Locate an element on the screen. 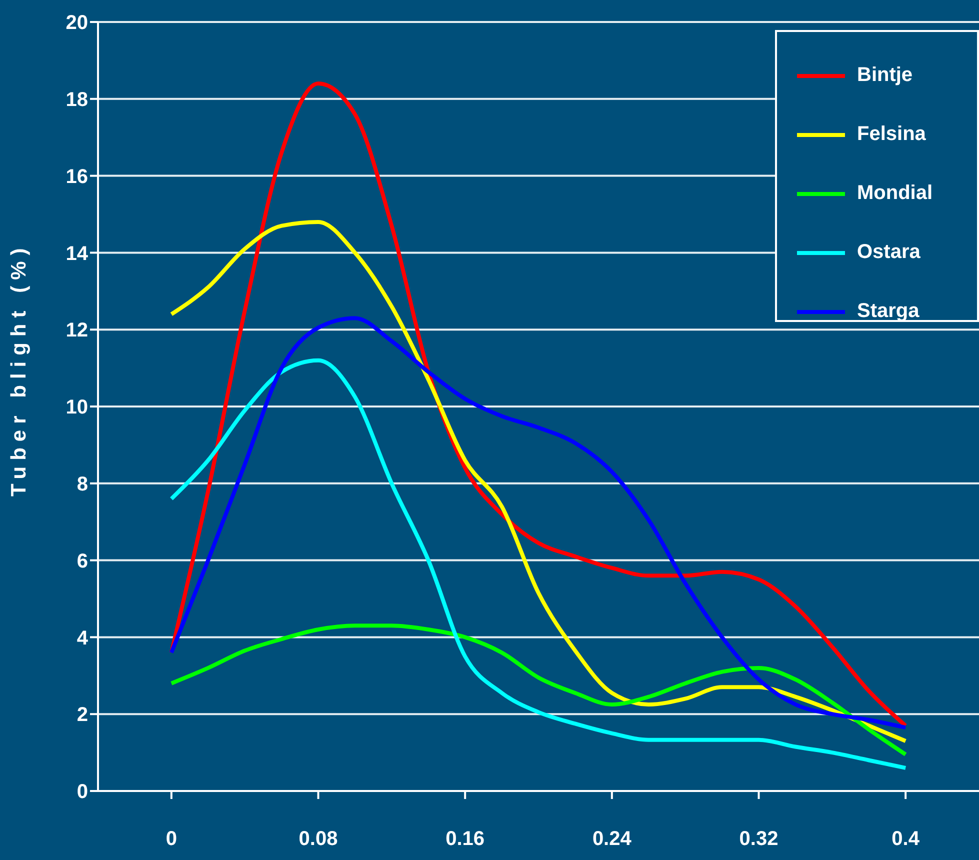 The width and height of the screenshot is (979, 860). y-tick-label: 12 is located at coordinates (77, 331).